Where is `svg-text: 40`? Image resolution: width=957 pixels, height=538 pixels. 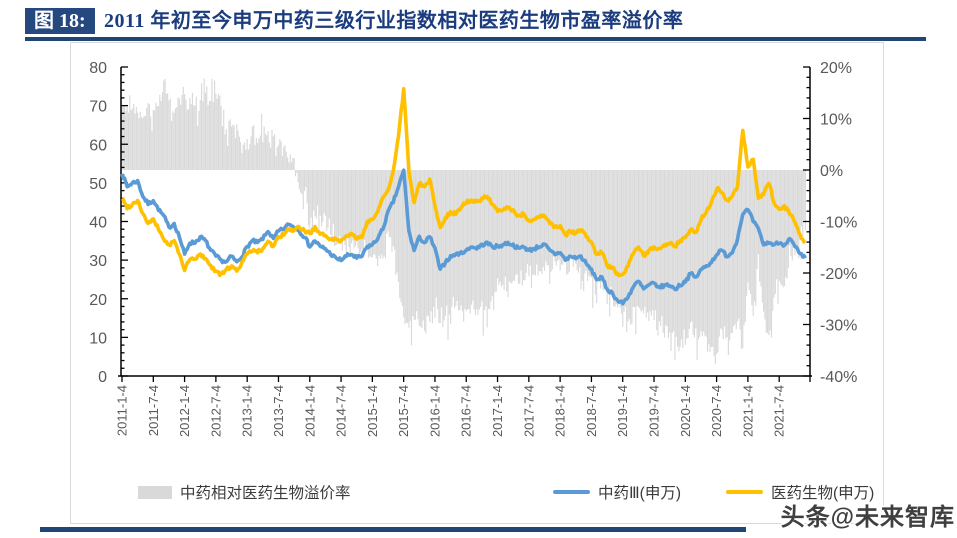 svg-text: 40 is located at coordinates (98, 223).